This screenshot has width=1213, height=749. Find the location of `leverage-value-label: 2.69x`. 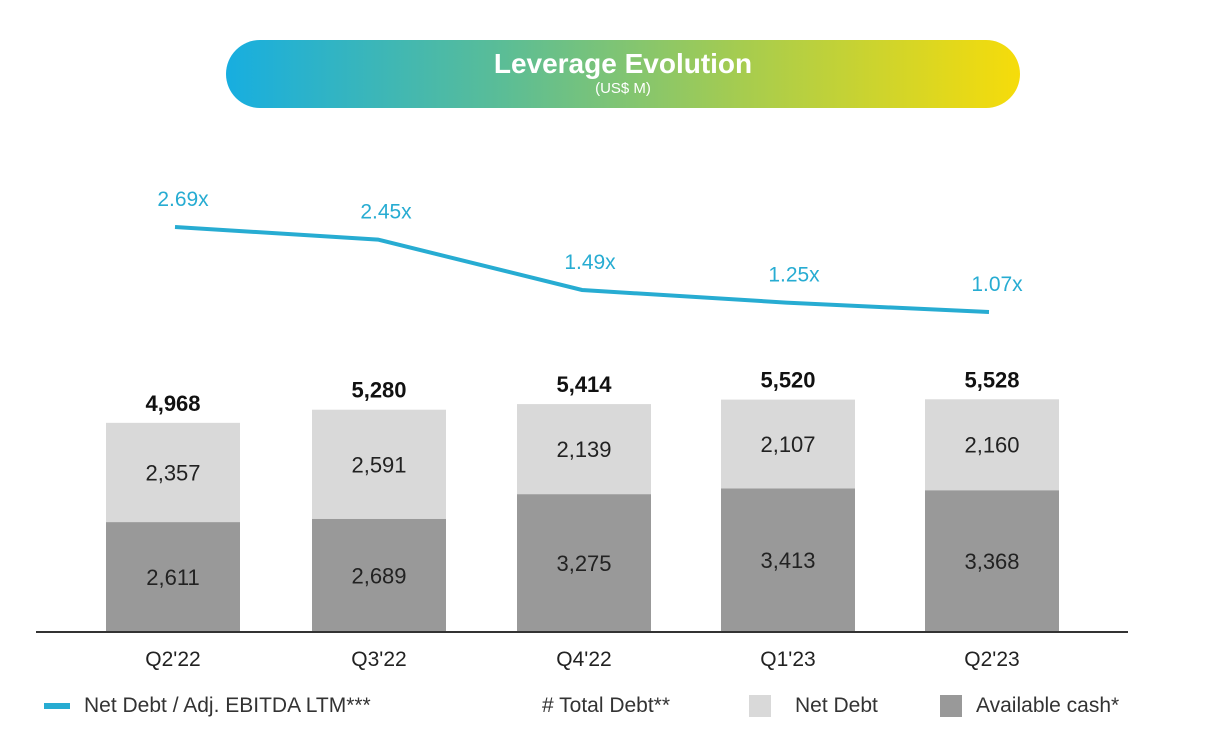

leverage-value-label: 2.69x is located at coordinates (183, 199).